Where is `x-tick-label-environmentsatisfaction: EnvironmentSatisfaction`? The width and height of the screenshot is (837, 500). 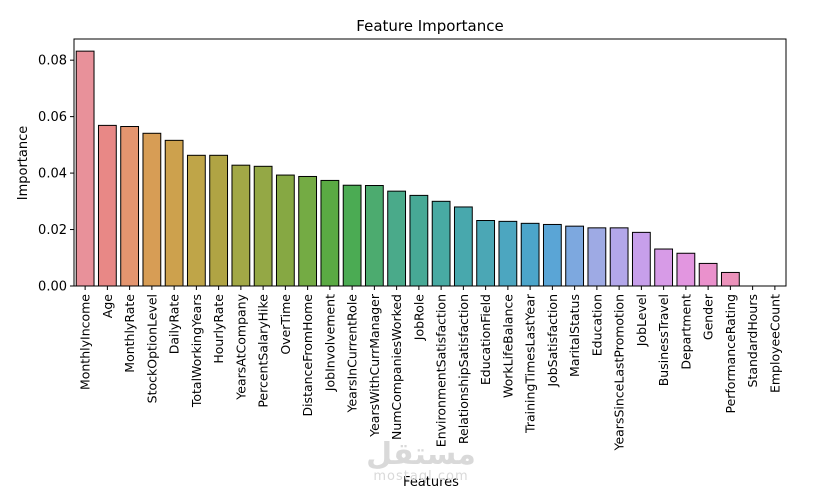 x-tick-label-environmentsatisfaction: EnvironmentSatisfaction is located at coordinates (441, 370).